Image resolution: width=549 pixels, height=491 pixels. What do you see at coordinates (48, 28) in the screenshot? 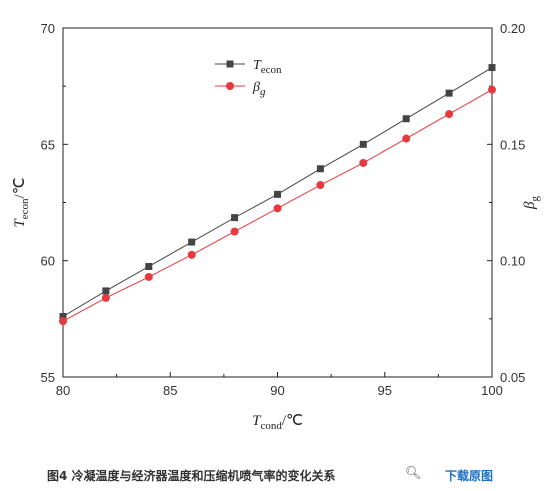
I see `y-left-tick-label: 70` at bounding box center [48, 28].